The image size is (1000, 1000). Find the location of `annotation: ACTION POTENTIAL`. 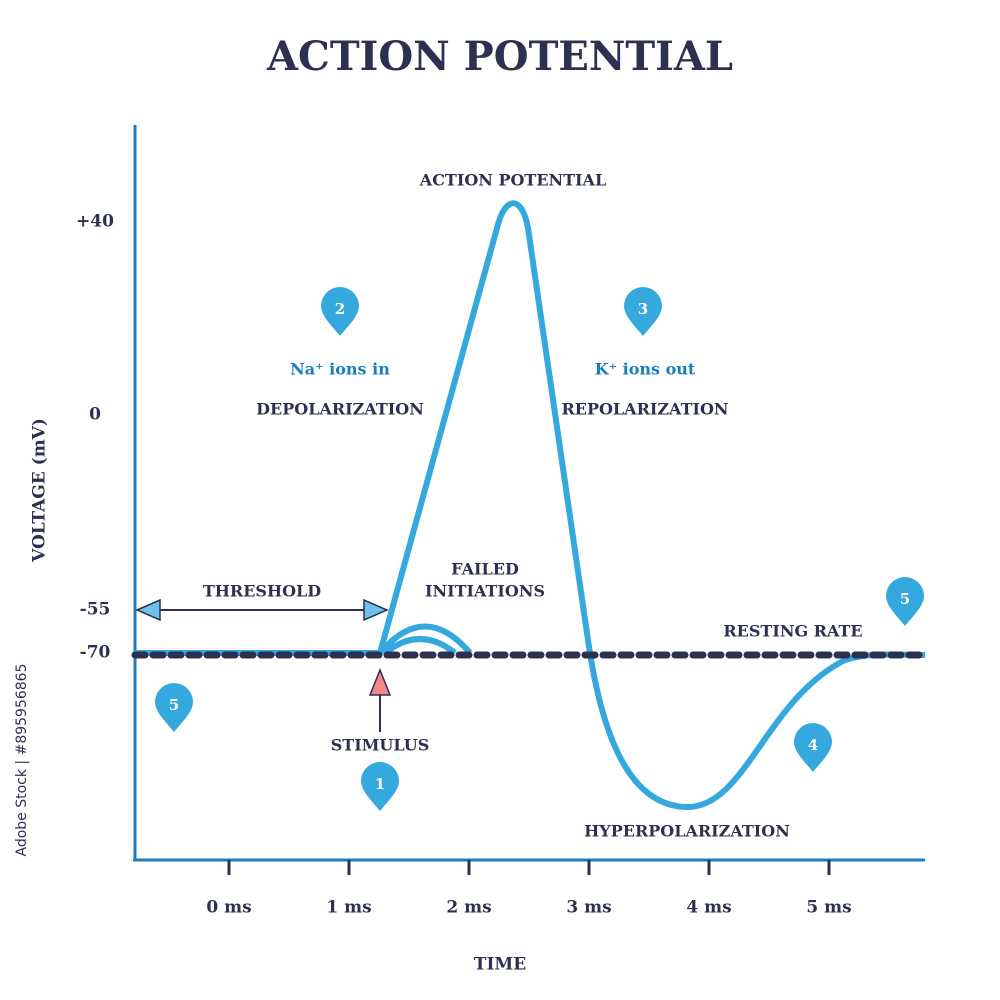

annotation: ACTION POTENTIAL is located at coordinates (512, 180).